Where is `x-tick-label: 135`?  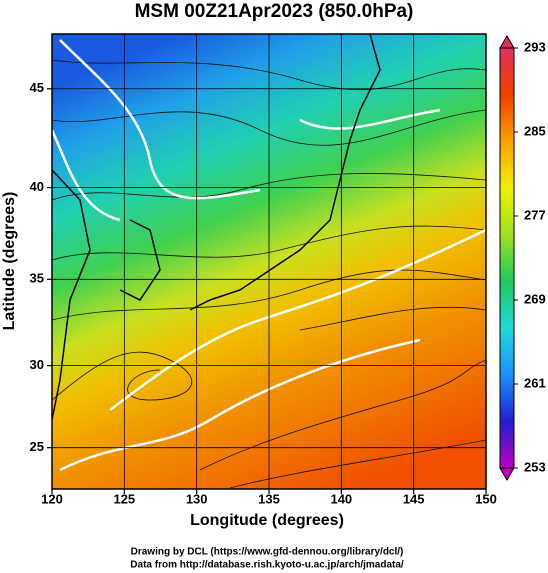
x-tick-label: 135 is located at coordinates (269, 498).